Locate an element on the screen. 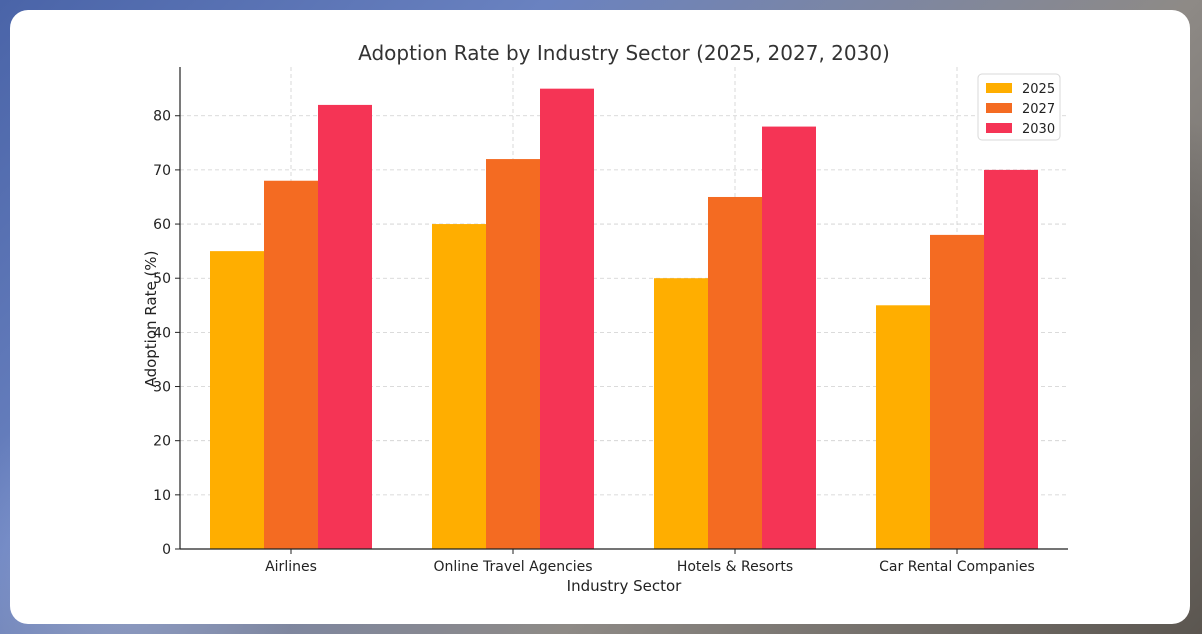 Image resolution: width=1202 pixels, height=634 pixels. y-tick-label: 70 is located at coordinates (162, 171).